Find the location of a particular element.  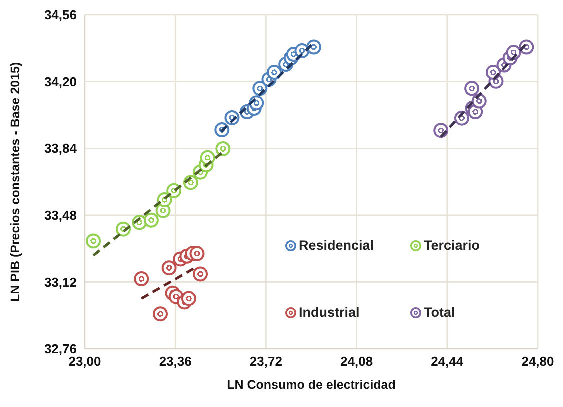

y-tick-label: 33,48 is located at coordinates (60, 216).